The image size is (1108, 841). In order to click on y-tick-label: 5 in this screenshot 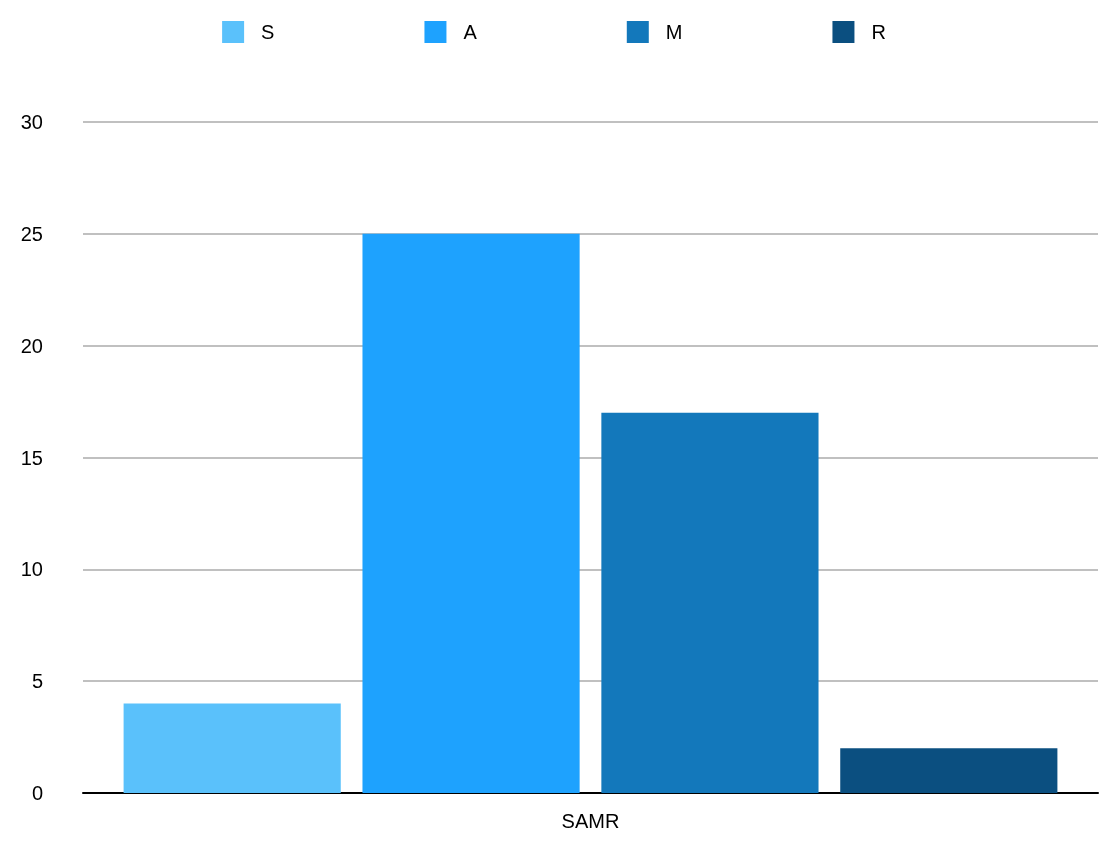, I will do `click(37, 681)`.